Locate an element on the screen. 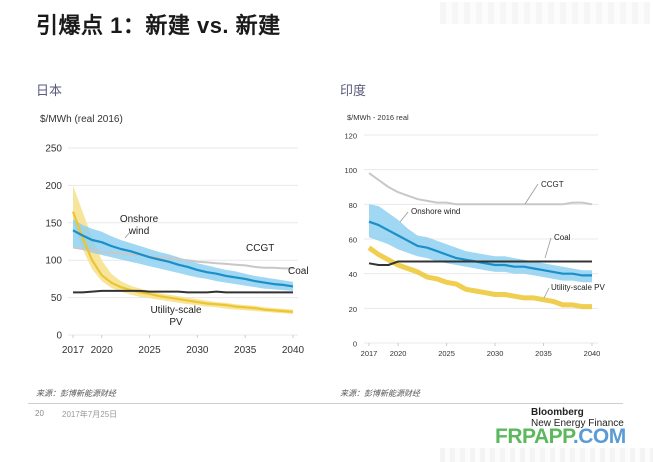 The height and width of the screenshot is (462, 653). site-name: FRPAPP is located at coordinates (534, 436).